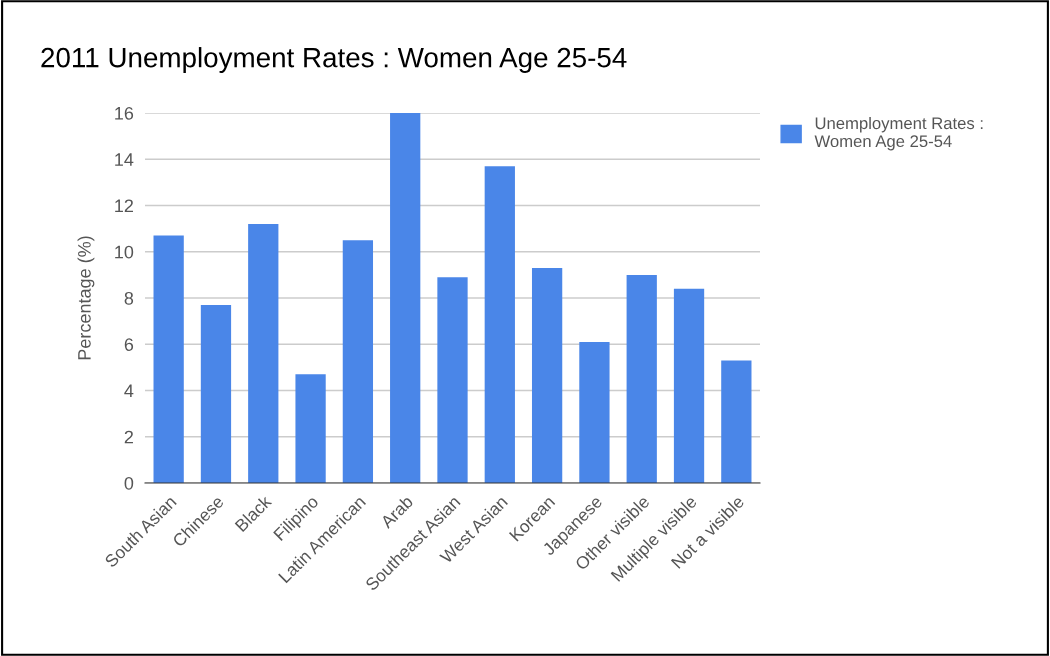 This screenshot has width=1050, height=656. I want to click on y-axis-title: Percentage (%), so click(86, 298).